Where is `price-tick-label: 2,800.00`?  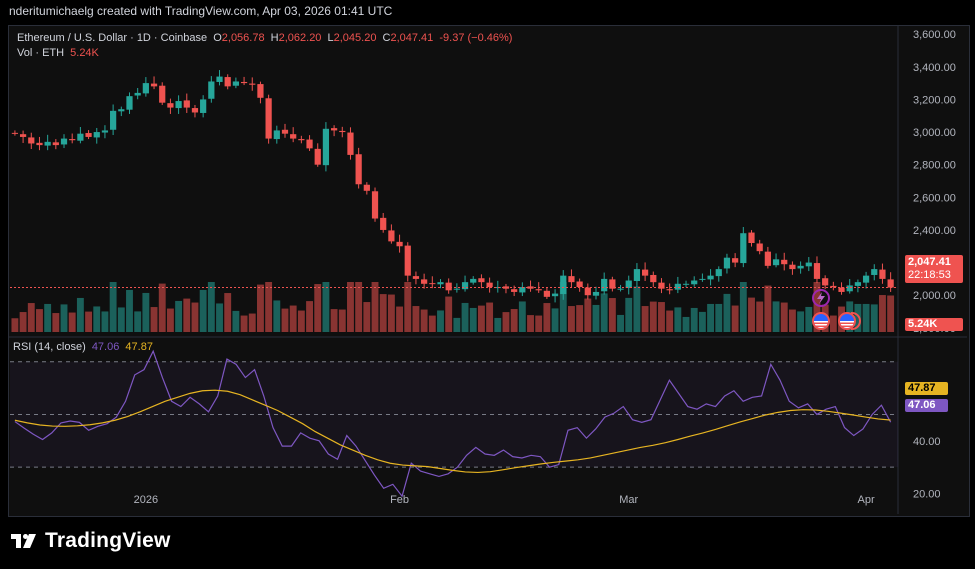
price-tick-label: 2,800.00 is located at coordinates (934, 166).